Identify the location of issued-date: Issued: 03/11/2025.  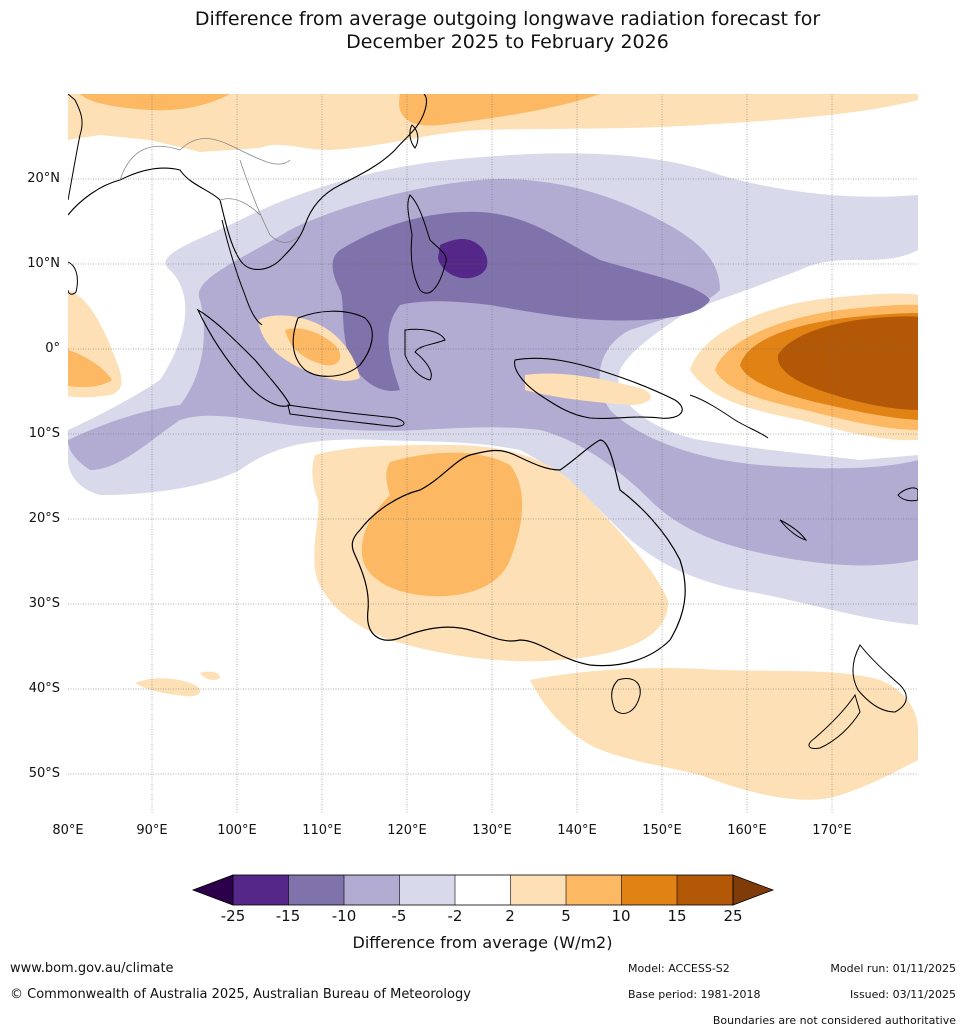
(902, 994).